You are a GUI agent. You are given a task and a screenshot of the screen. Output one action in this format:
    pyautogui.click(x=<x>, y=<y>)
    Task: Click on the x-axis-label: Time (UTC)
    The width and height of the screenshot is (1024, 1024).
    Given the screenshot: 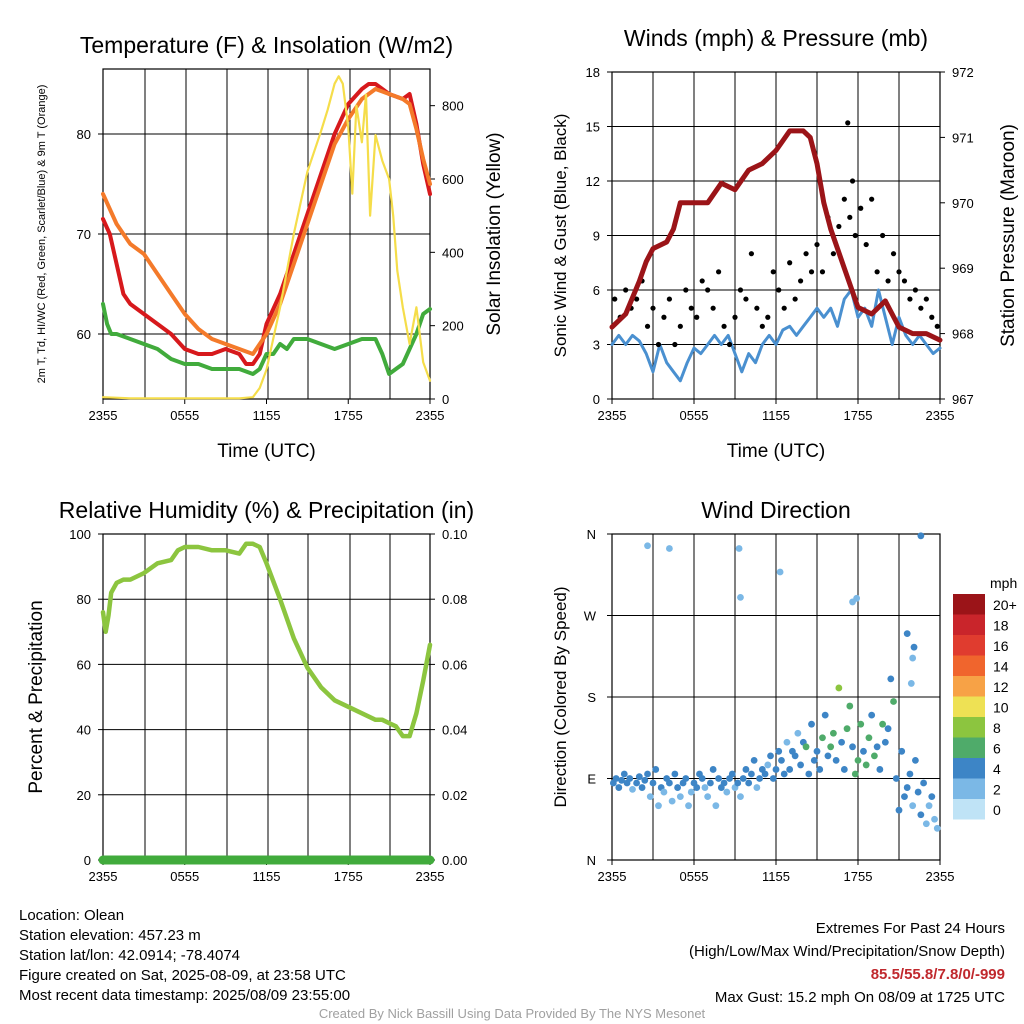 What is the action you would take?
    pyautogui.click(x=776, y=451)
    